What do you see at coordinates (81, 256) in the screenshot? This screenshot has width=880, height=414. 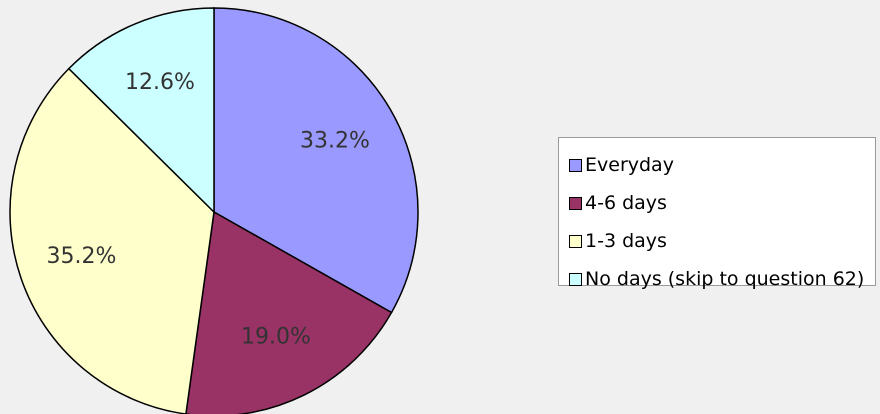 I see `pie-label-1-3-days: 35.2%` at bounding box center [81, 256].